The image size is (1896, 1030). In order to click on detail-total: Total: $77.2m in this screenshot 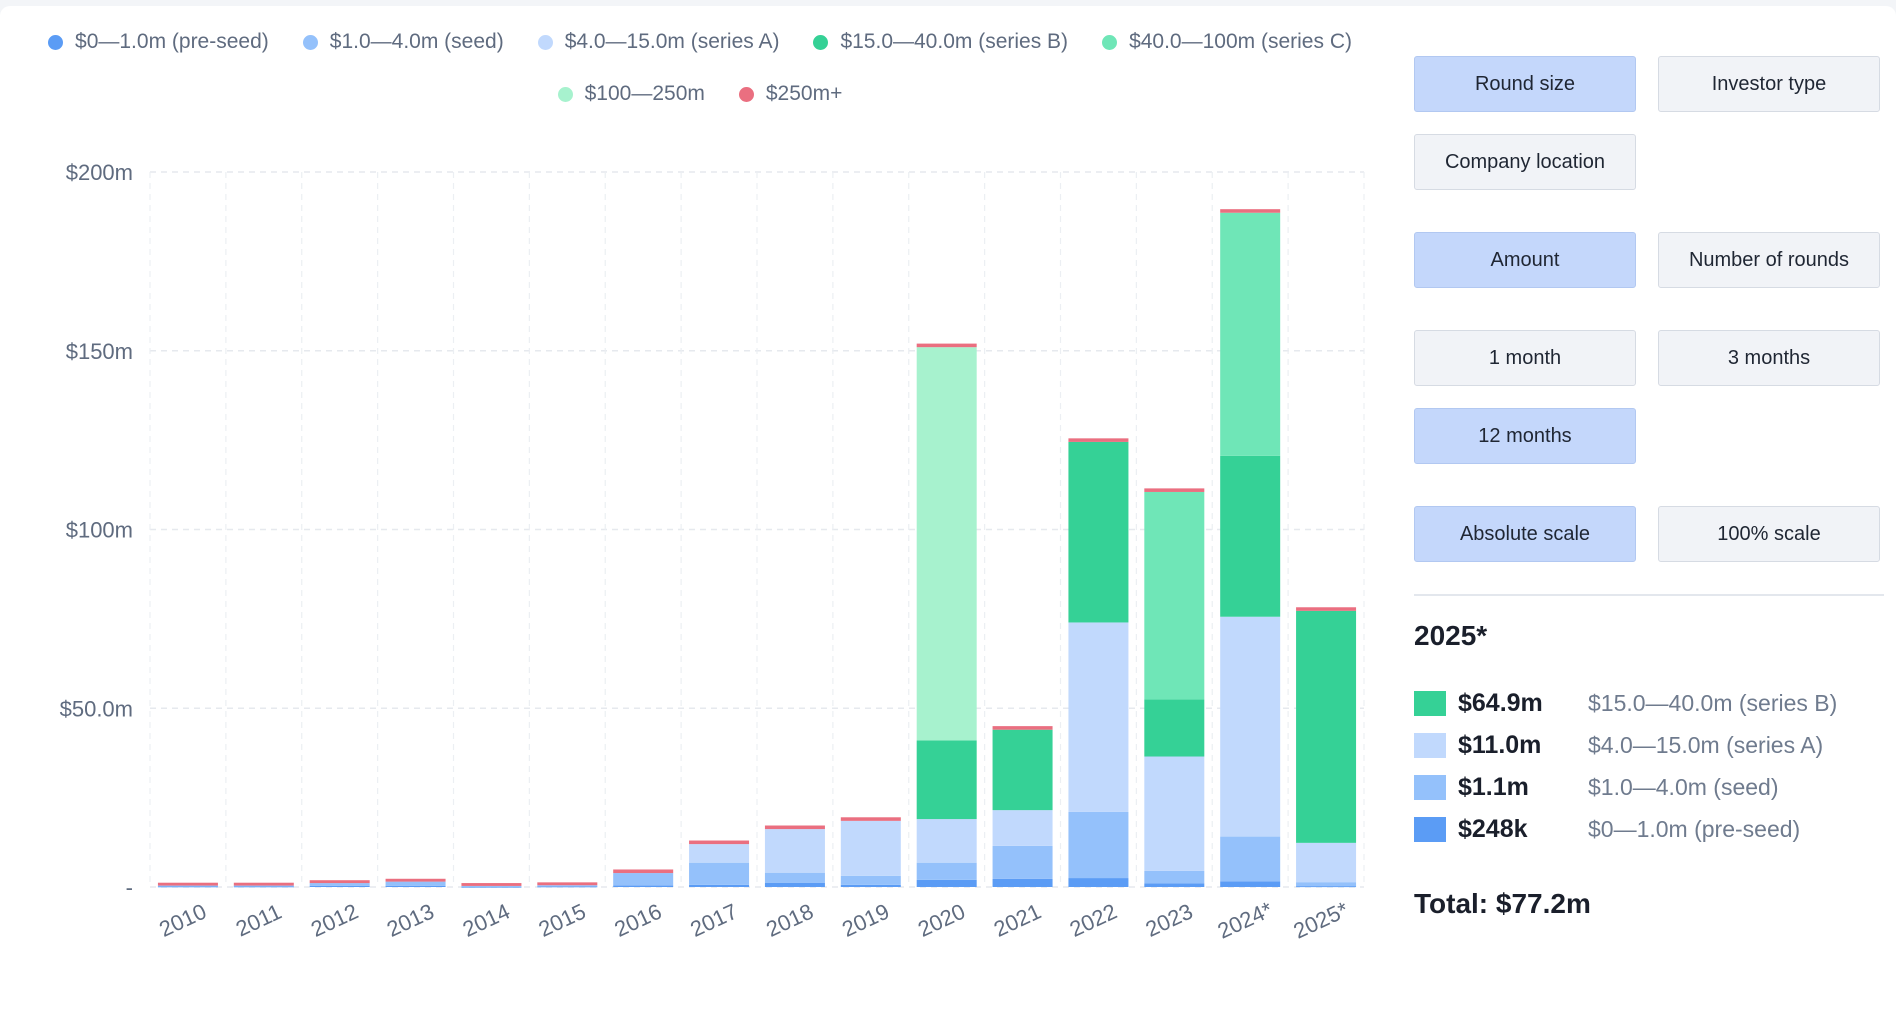, I will do `click(1502, 903)`.